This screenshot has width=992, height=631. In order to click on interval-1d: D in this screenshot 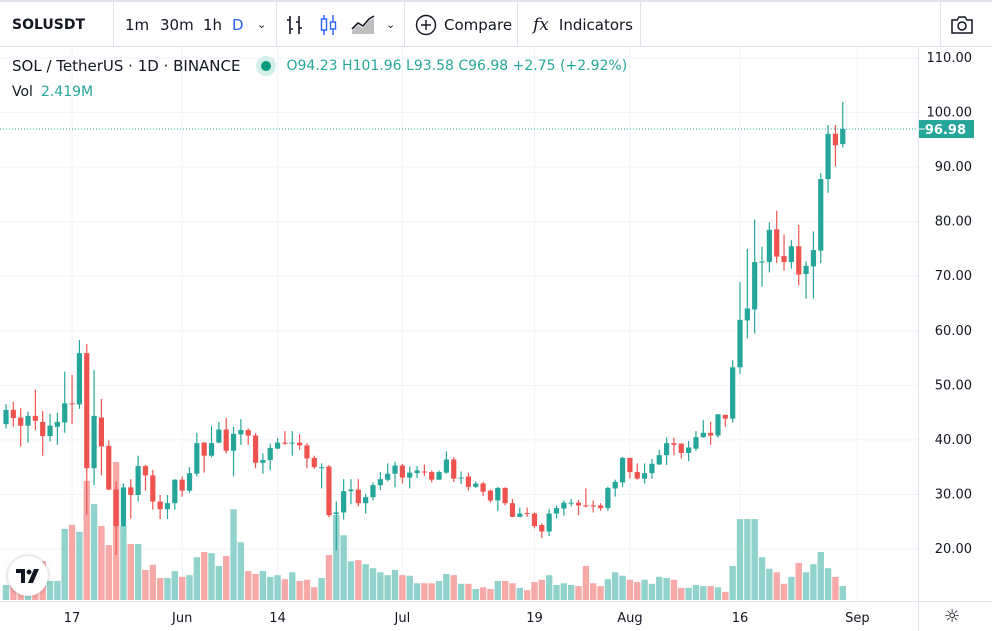, I will do `click(238, 24)`.